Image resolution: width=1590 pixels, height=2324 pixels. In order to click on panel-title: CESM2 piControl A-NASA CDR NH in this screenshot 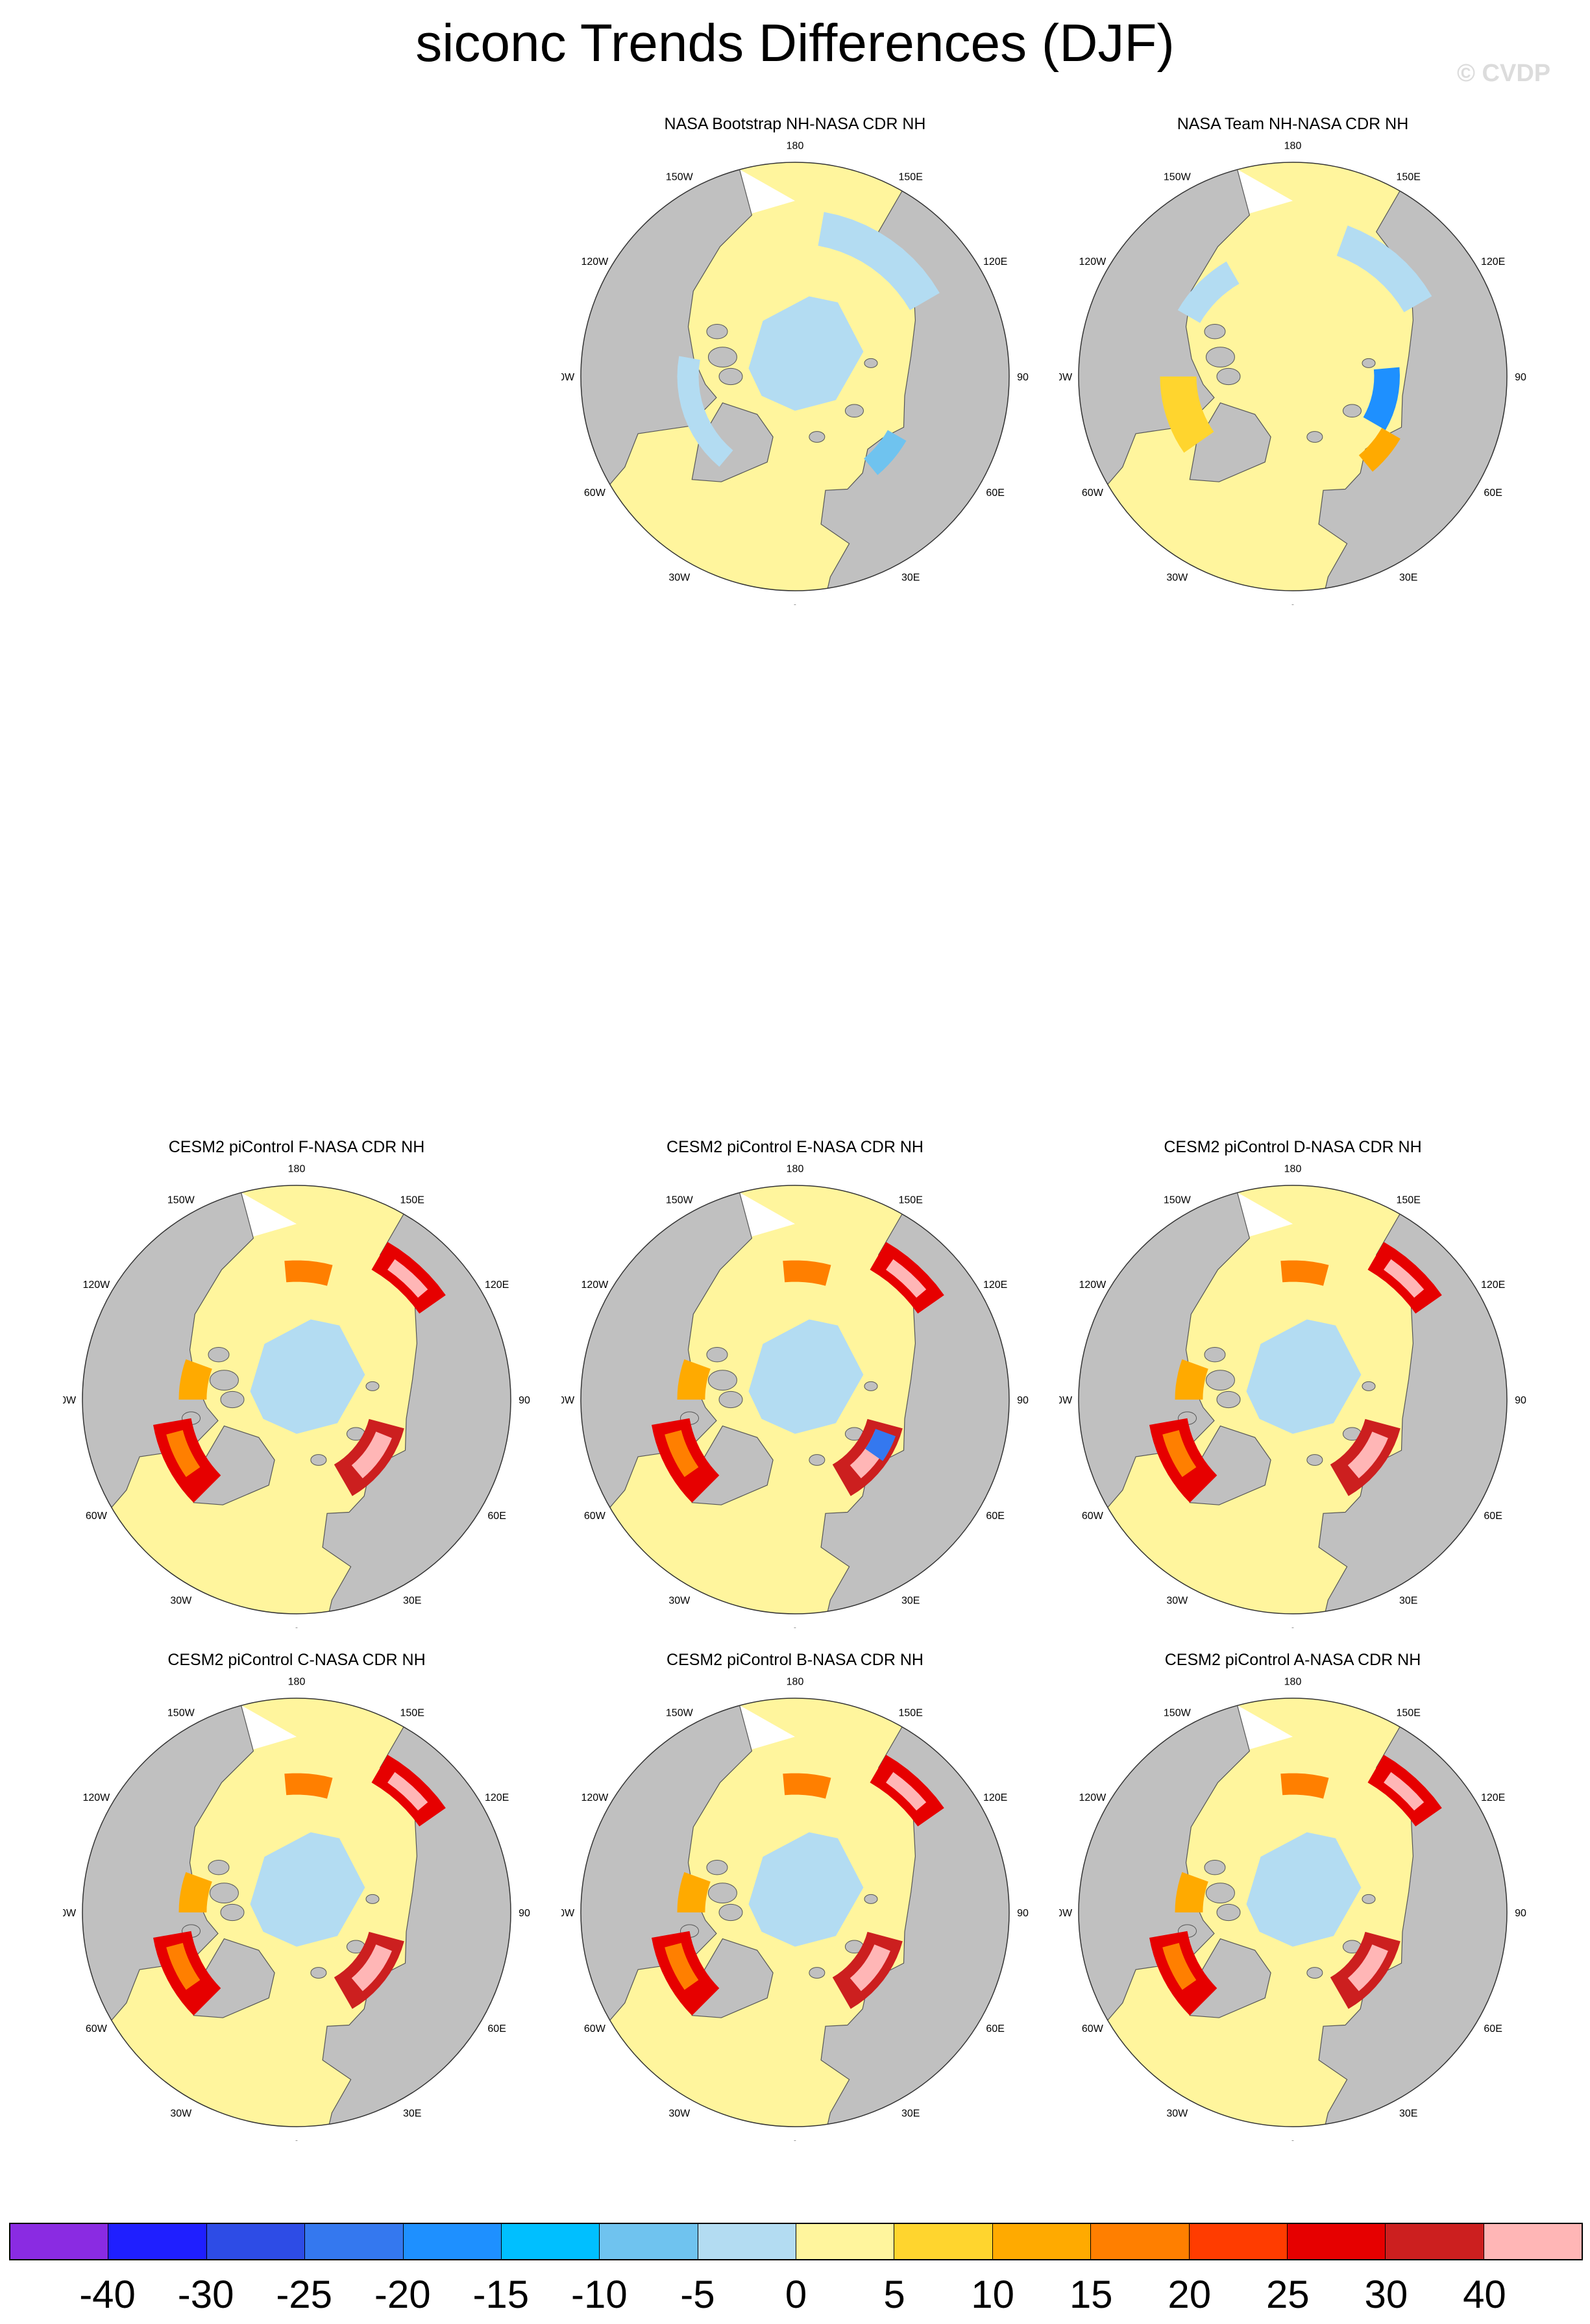, I will do `click(1293, 1660)`.